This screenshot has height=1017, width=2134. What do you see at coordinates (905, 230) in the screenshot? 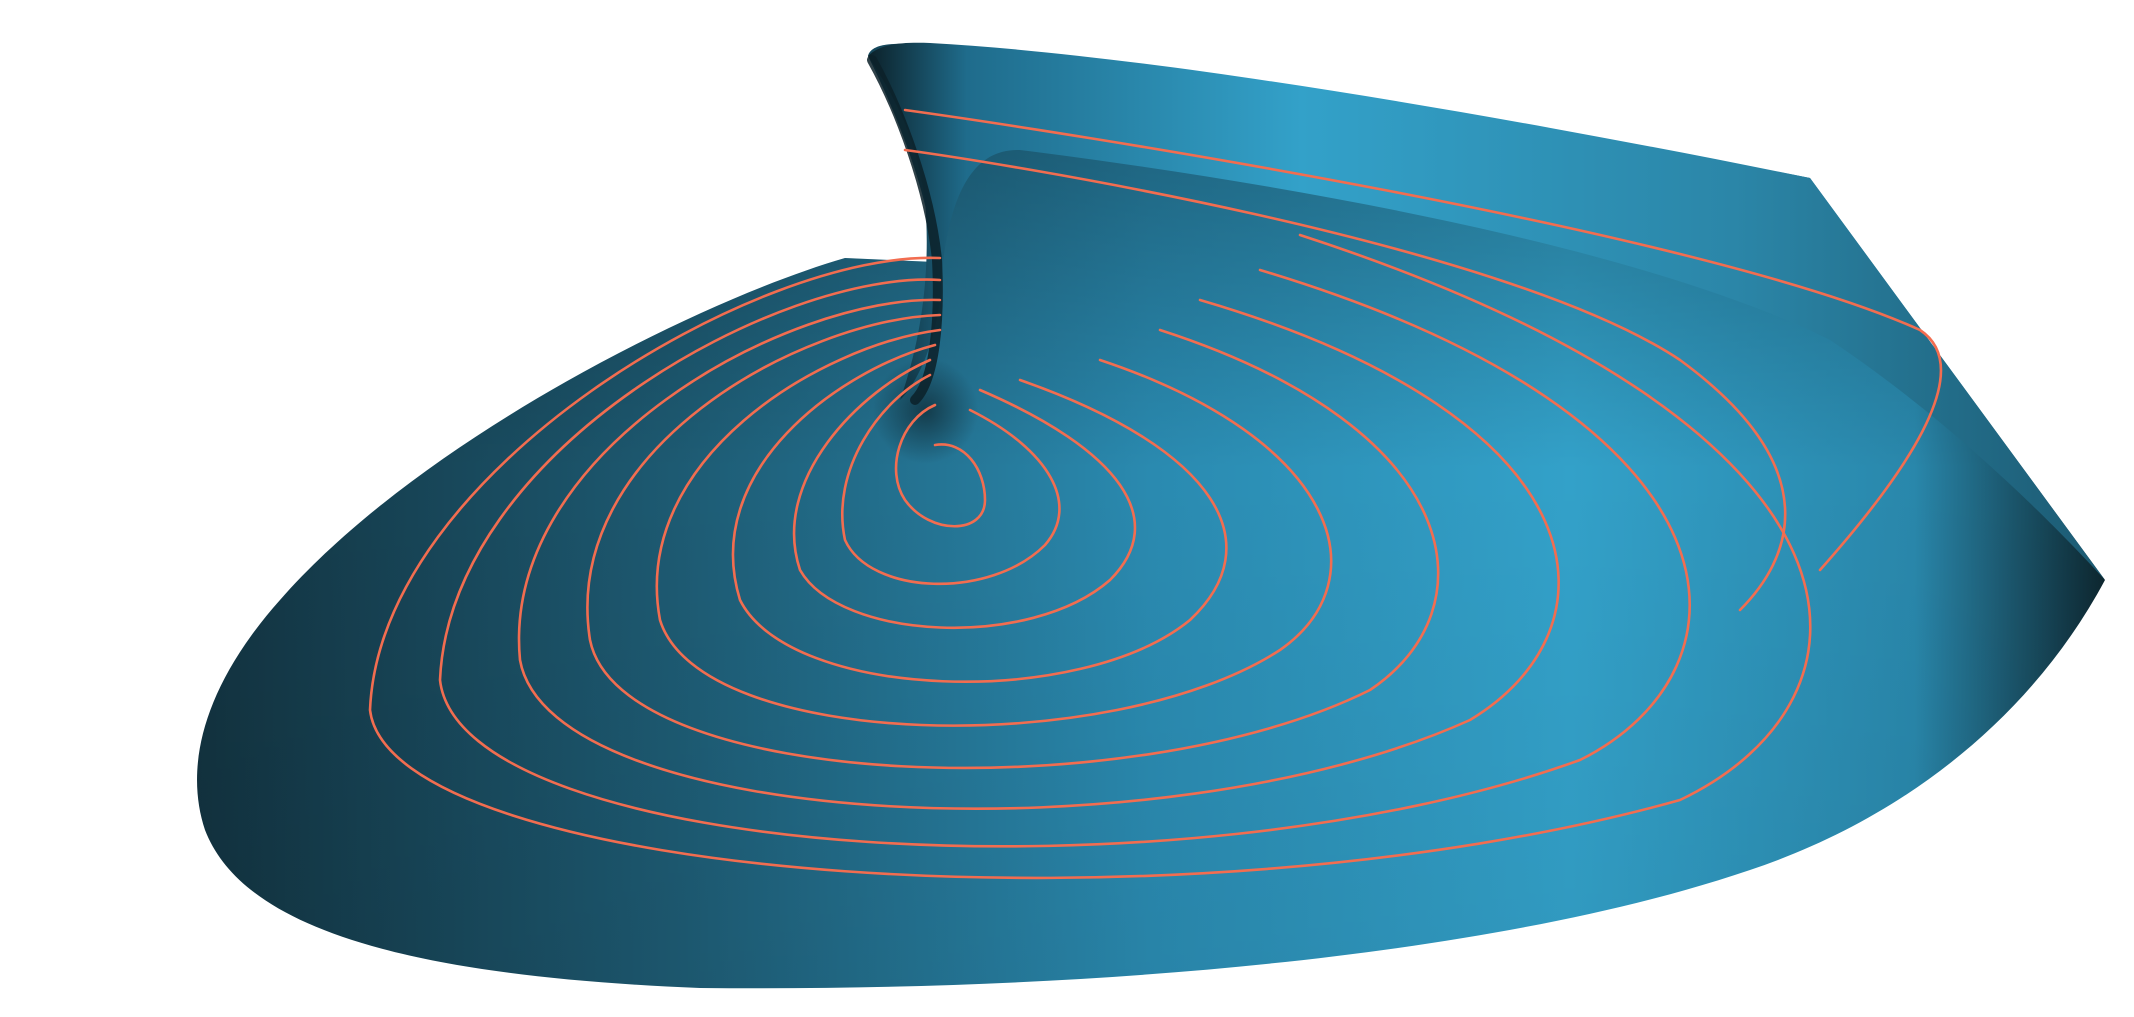
I see `fold-edge-seam` at bounding box center [905, 230].